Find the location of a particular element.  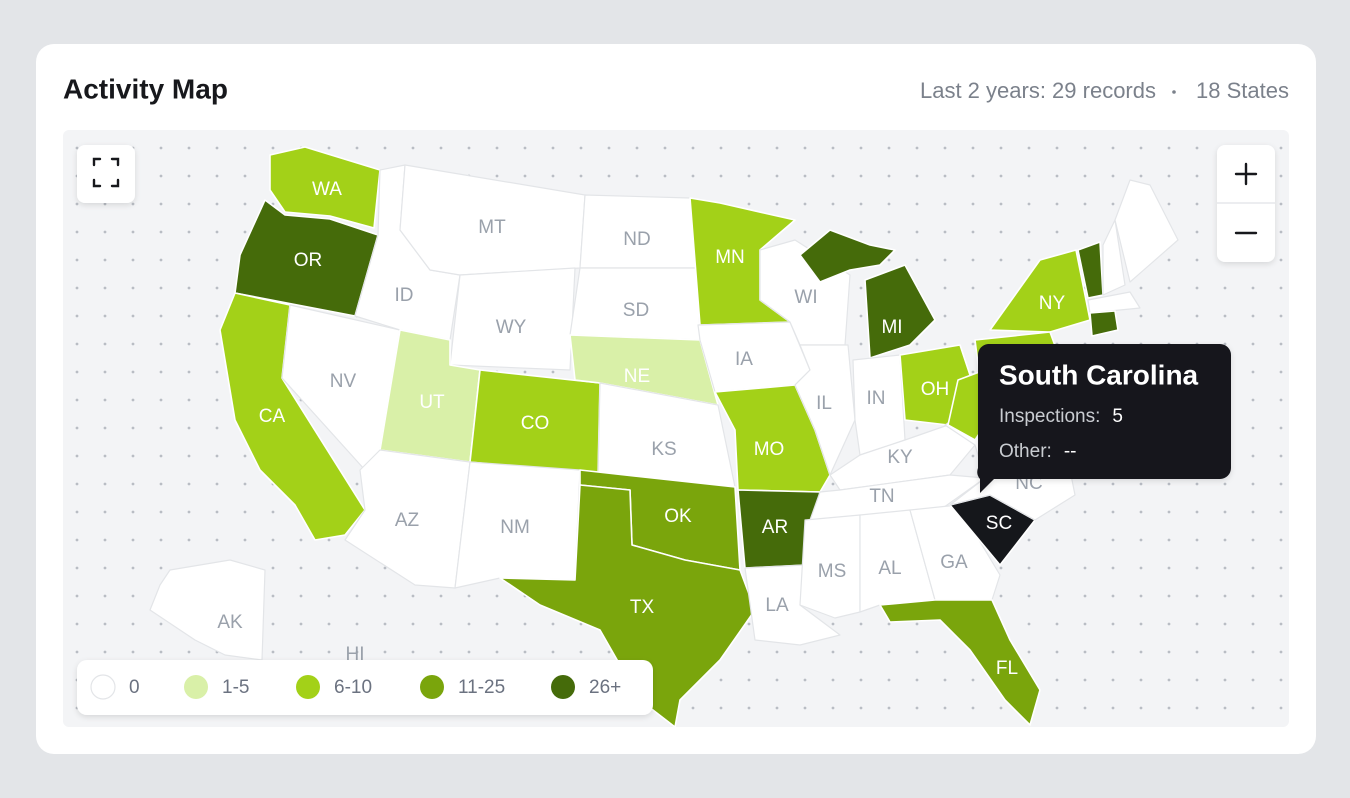

state-label: WI is located at coordinates (805, 297).